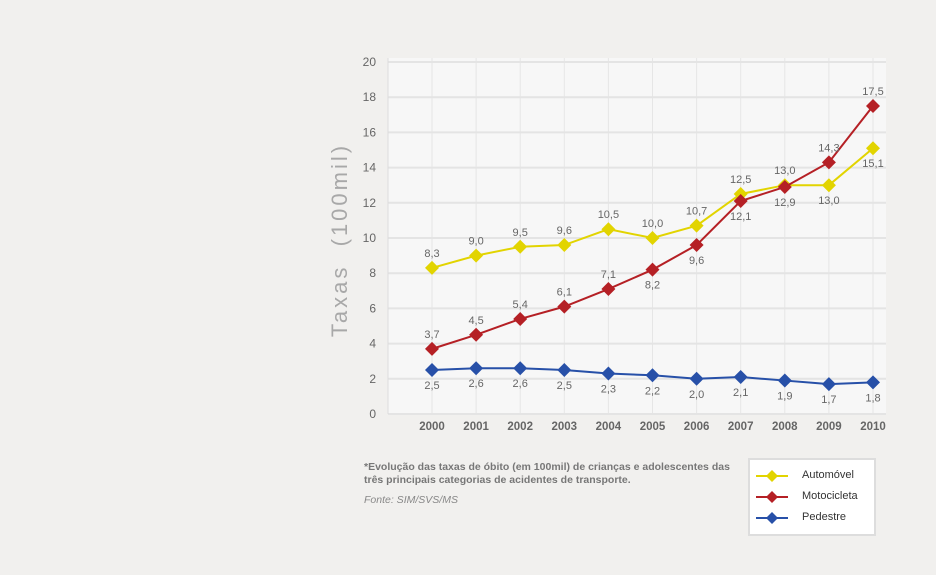 The height and width of the screenshot is (575, 936). I want to click on data-label: 2,1, so click(740, 393).